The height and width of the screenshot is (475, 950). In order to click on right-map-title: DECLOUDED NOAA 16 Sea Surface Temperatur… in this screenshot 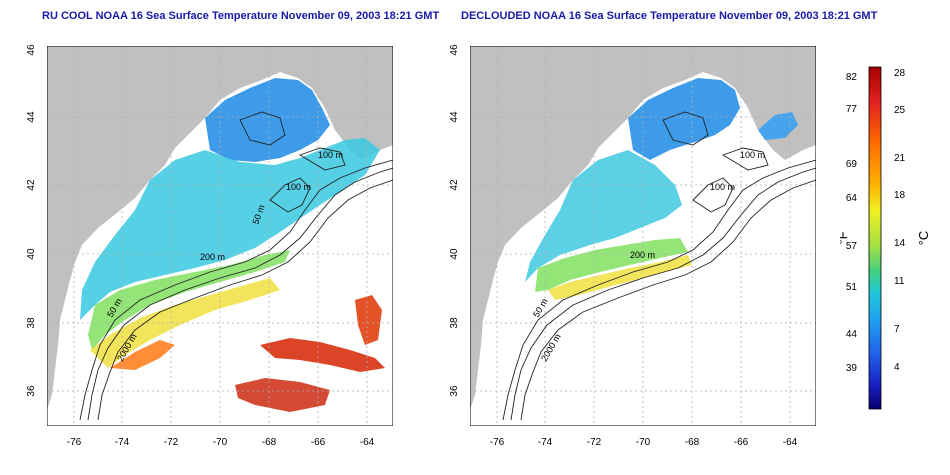, I will do `click(669, 16)`.